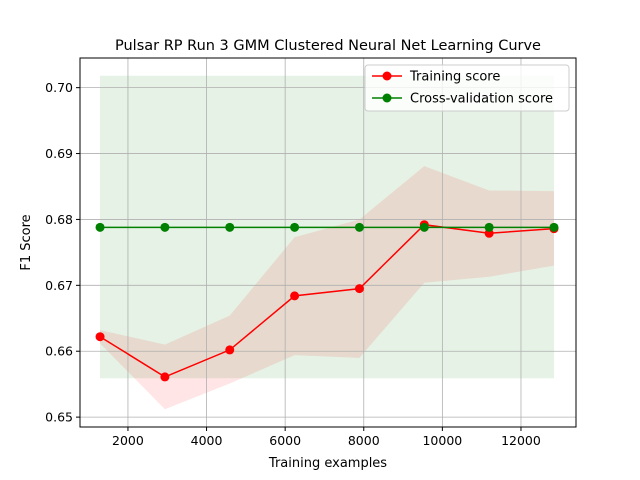 The height and width of the screenshot is (480, 640). I want to click on x-tick-label: 6000, so click(285, 440).